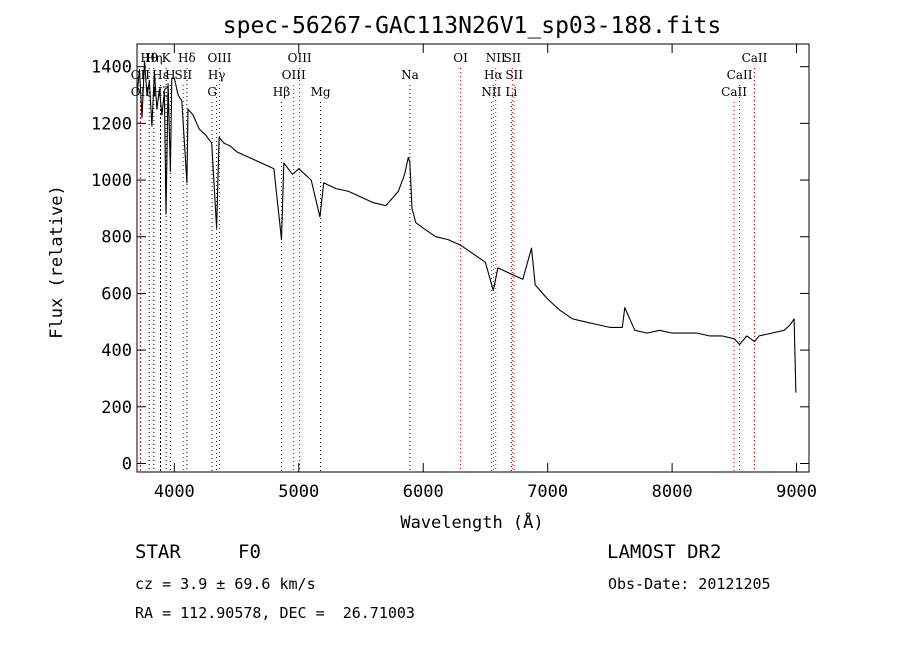 The width and height of the screenshot is (900, 650). Describe the element at coordinates (689, 584) in the screenshot. I see `obs-date-text: Obs-Date: 20121205` at that location.